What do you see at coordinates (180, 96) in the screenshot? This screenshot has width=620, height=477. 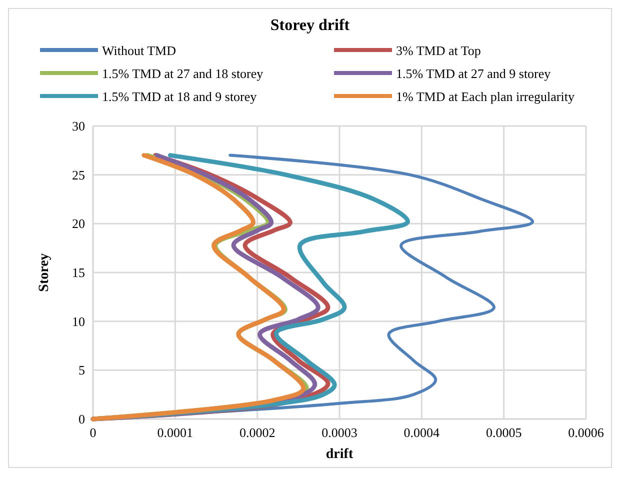 I see `legend-label: 1.5% TMD at 18 and 9 storey` at bounding box center [180, 96].